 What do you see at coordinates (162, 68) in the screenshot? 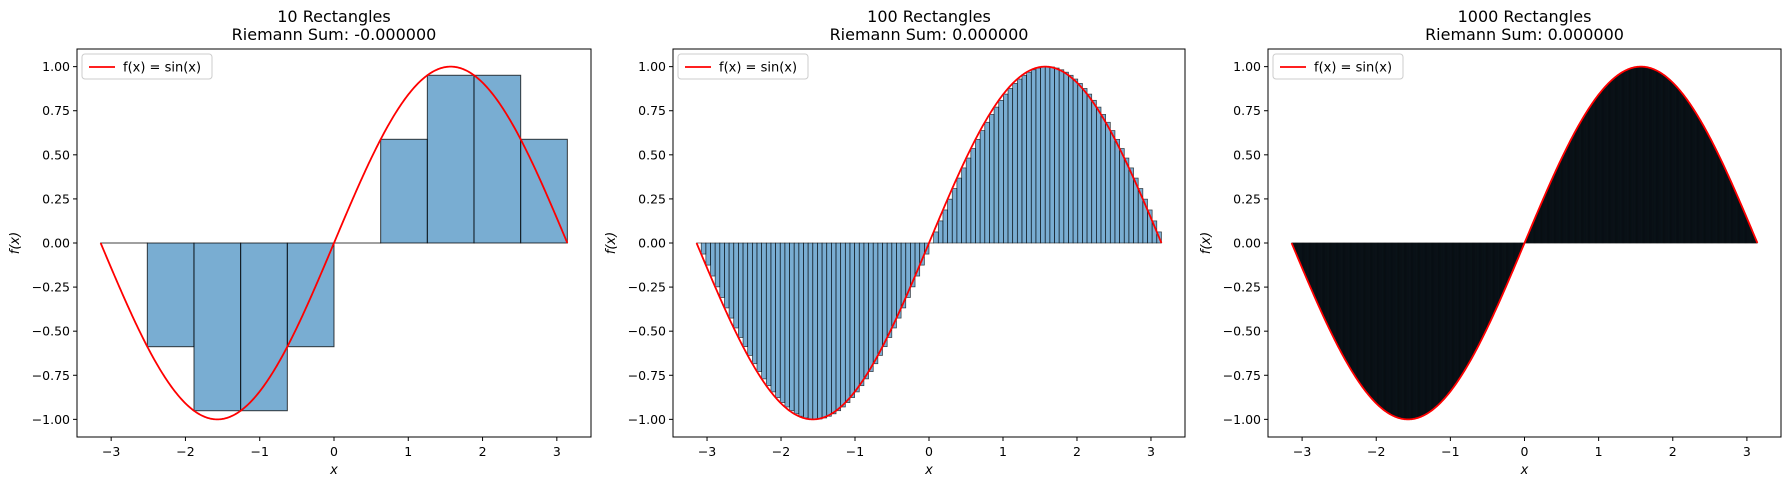
I see `legend-label: f(x) = sin(x)` at bounding box center [162, 68].